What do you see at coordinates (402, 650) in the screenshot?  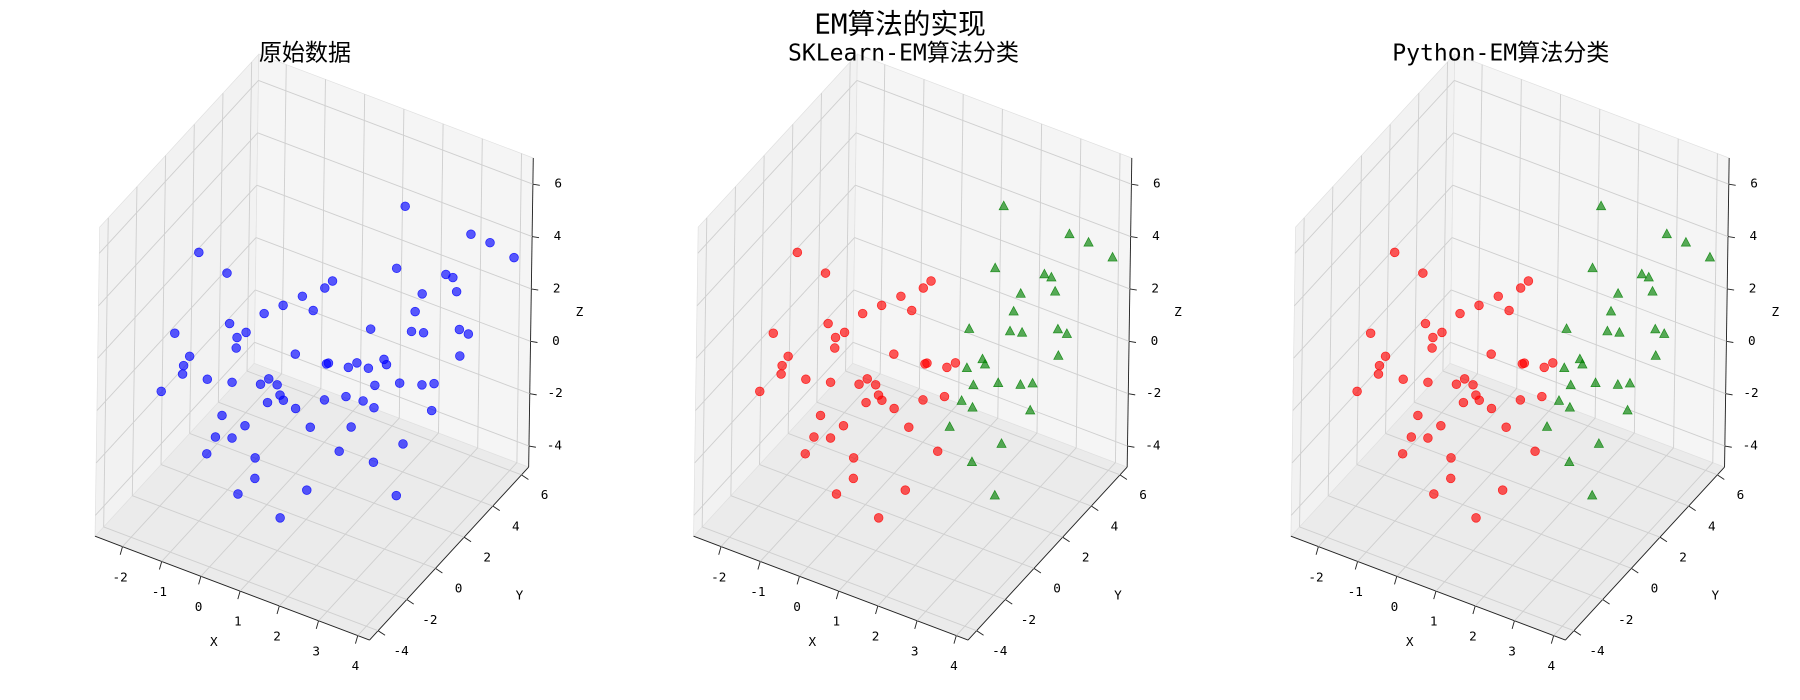 I see `y-tick-label: -4` at bounding box center [402, 650].